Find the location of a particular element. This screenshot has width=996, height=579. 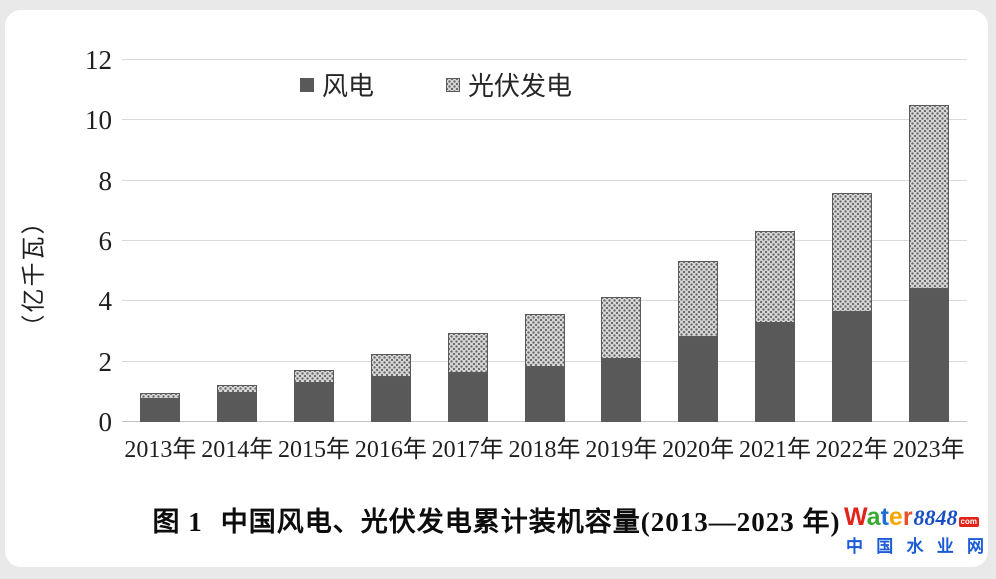

bar-group-2015年 is located at coordinates (314, 396).